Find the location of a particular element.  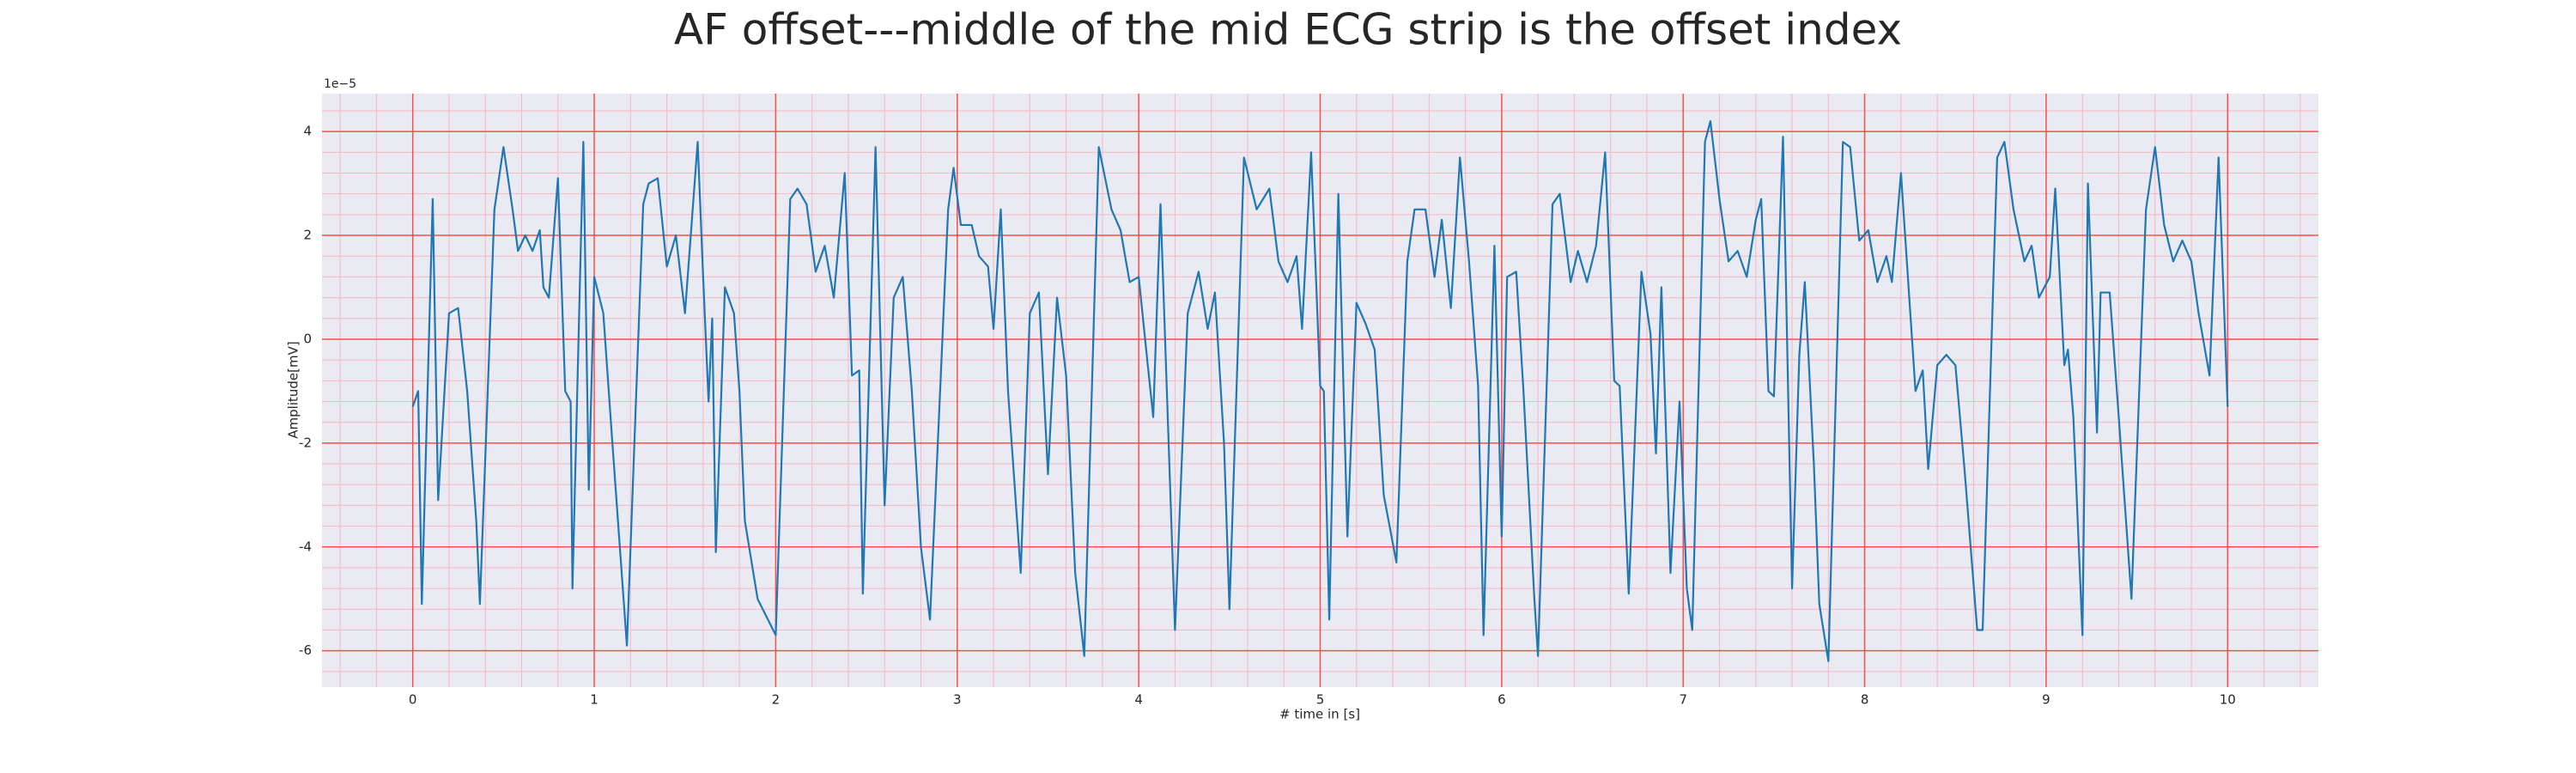

x-tick-label: 10 is located at coordinates (2228, 700).